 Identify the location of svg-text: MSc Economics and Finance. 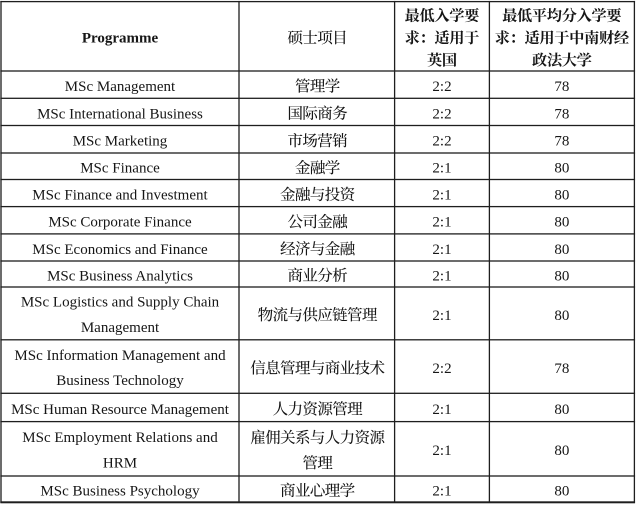
(120, 250).